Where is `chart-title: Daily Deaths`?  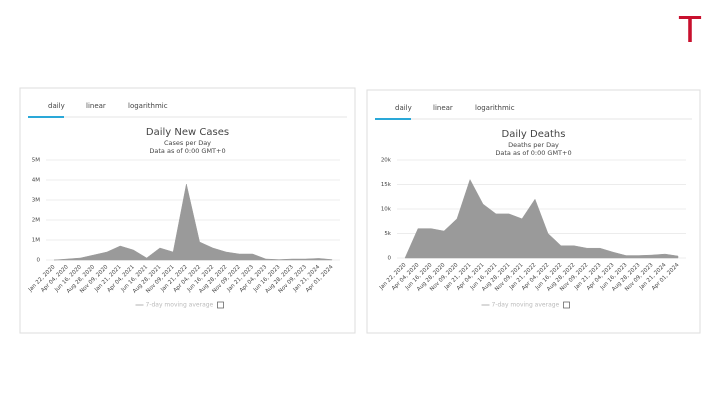
chart-title: Daily Deaths is located at coordinates (534, 134).